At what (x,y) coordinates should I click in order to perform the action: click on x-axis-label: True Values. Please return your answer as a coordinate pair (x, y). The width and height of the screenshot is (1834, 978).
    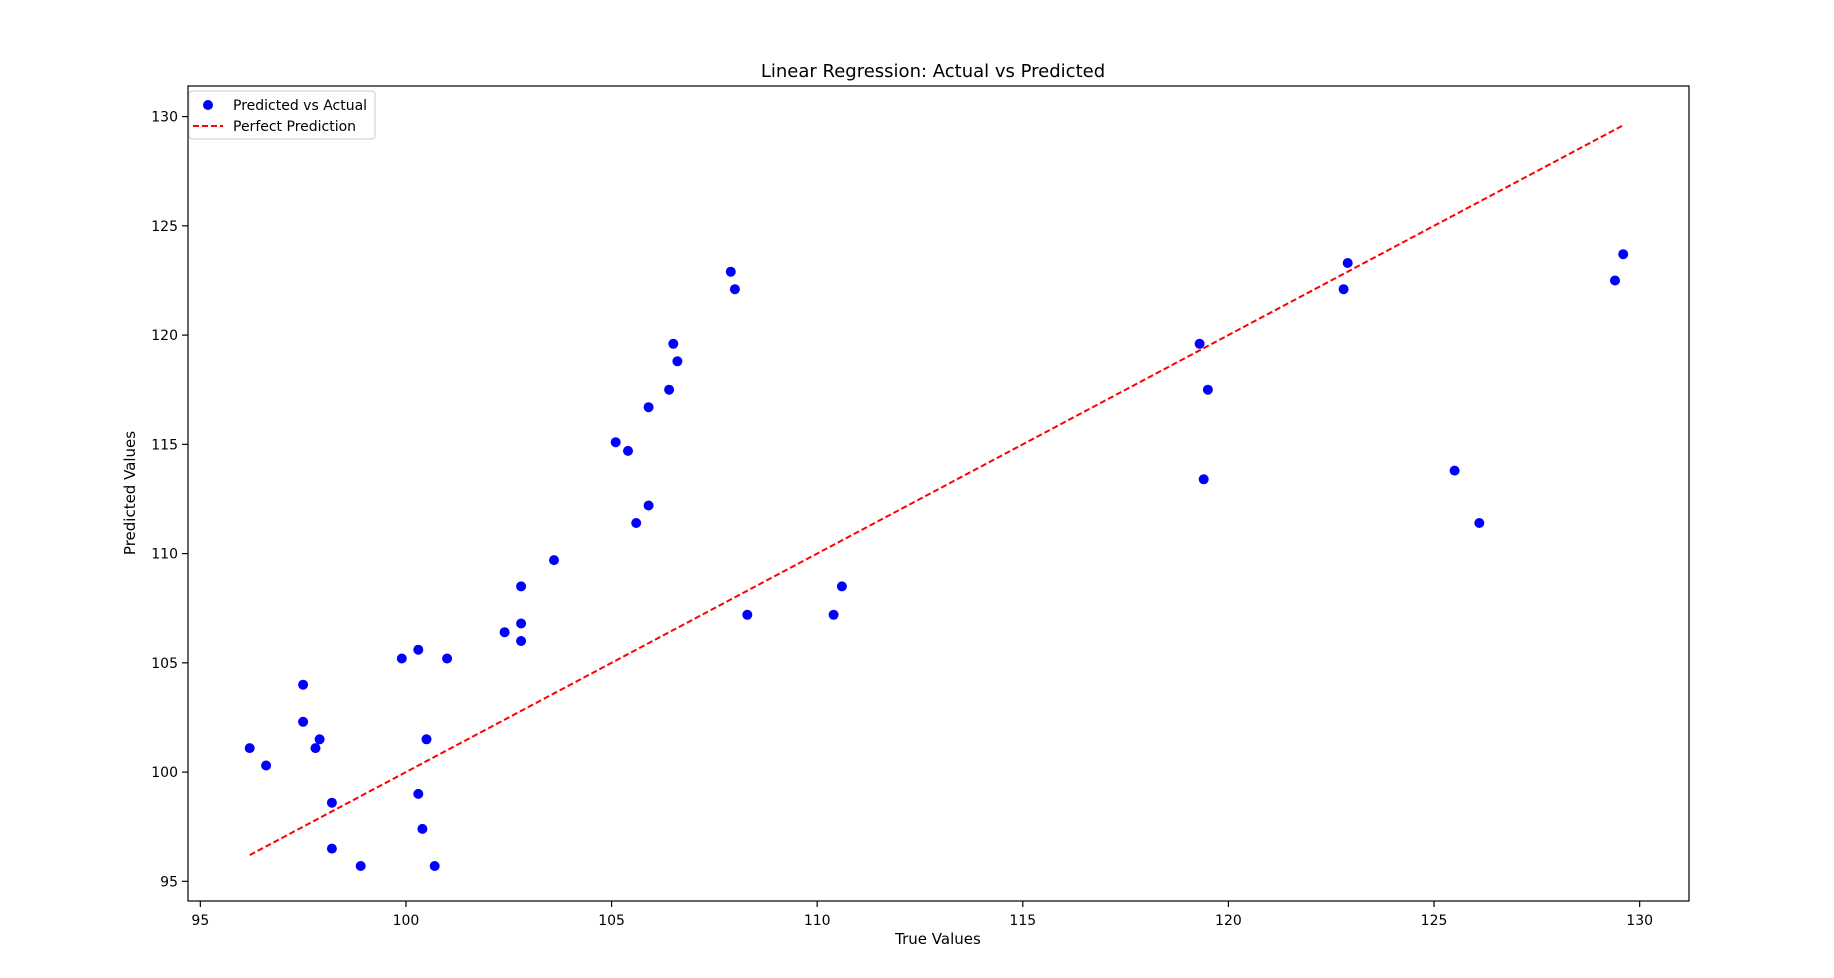
    Looking at the image, I should click on (937, 939).